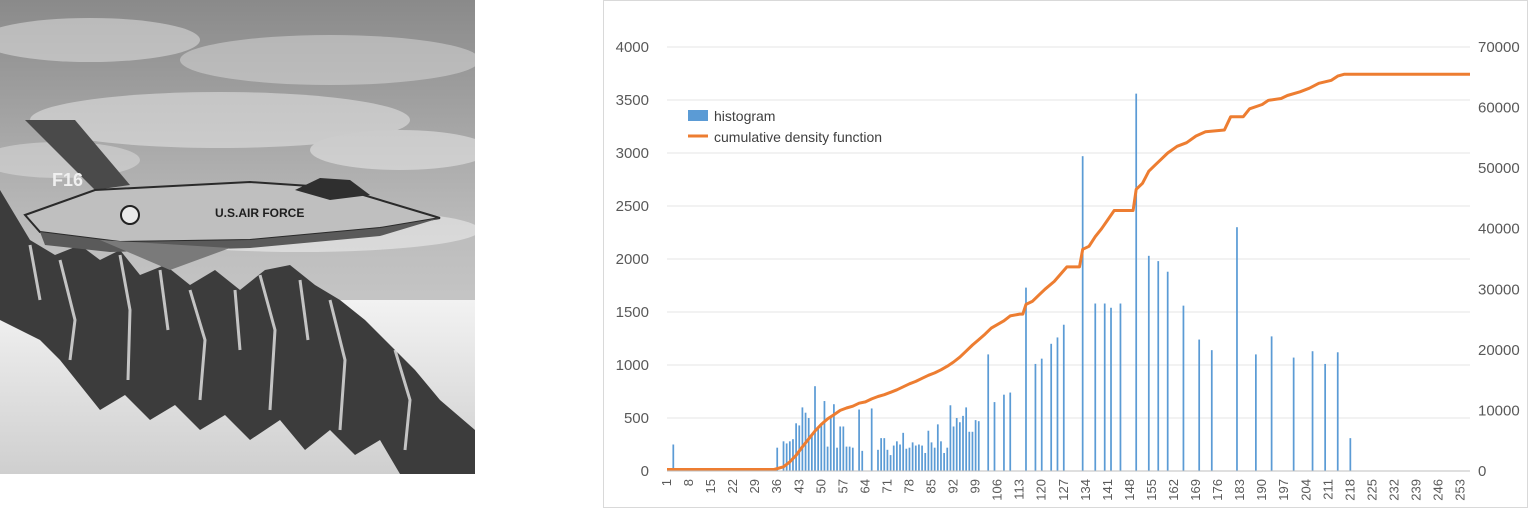 The height and width of the screenshot is (510, 1530). I want to click on x-tick-label: 162, so click(1173, 490).